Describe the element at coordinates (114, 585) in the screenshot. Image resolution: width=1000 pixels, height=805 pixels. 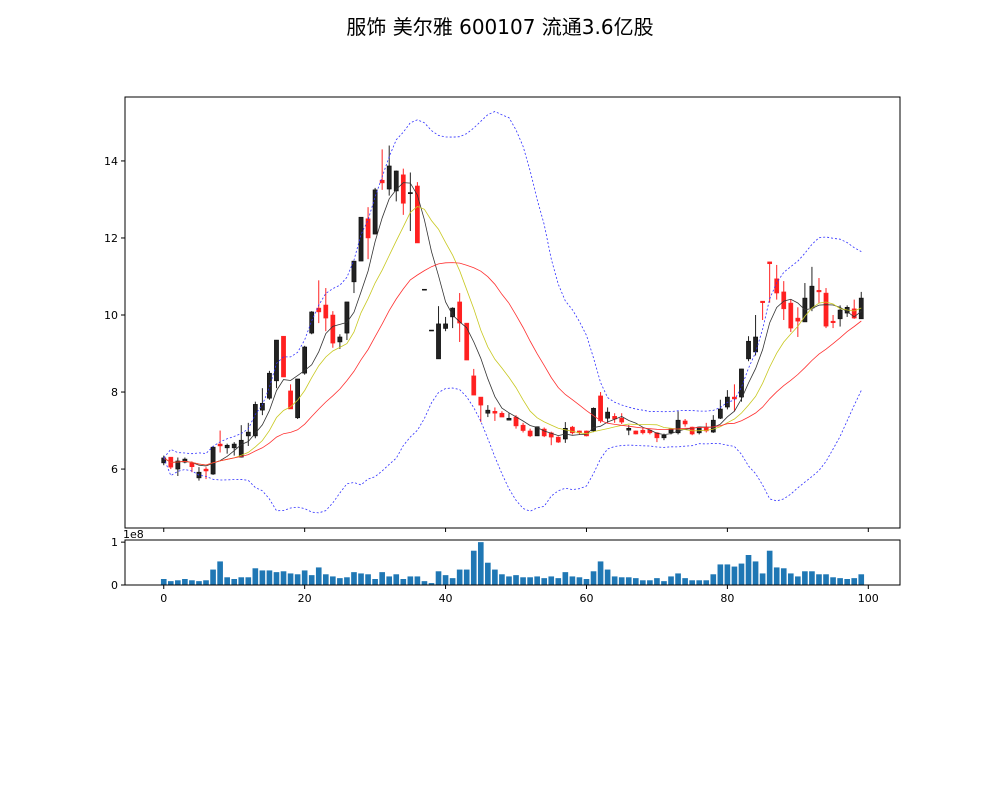
I see `volume-tick-label: 0` at that location.